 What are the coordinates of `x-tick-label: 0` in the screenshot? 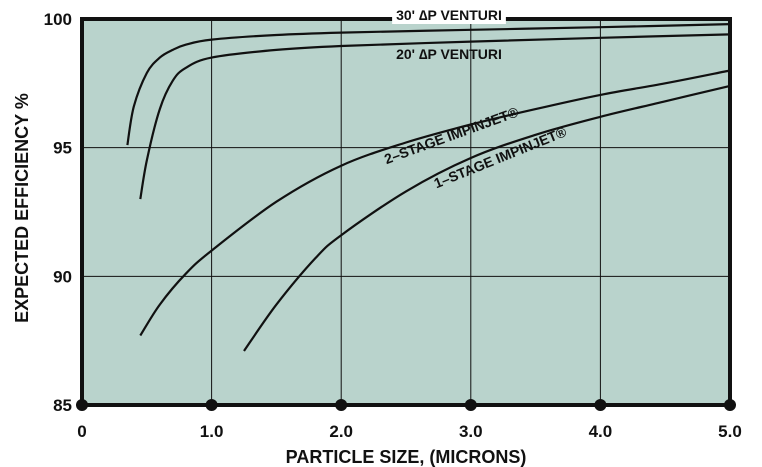 It's located at (81, 431).